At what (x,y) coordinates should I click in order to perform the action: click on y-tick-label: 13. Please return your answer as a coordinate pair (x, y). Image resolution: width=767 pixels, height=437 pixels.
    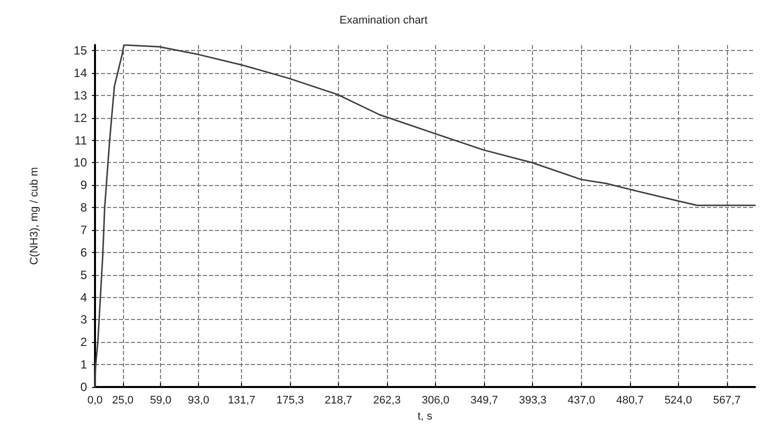
    Looking at the image, I should click on (81, 95).